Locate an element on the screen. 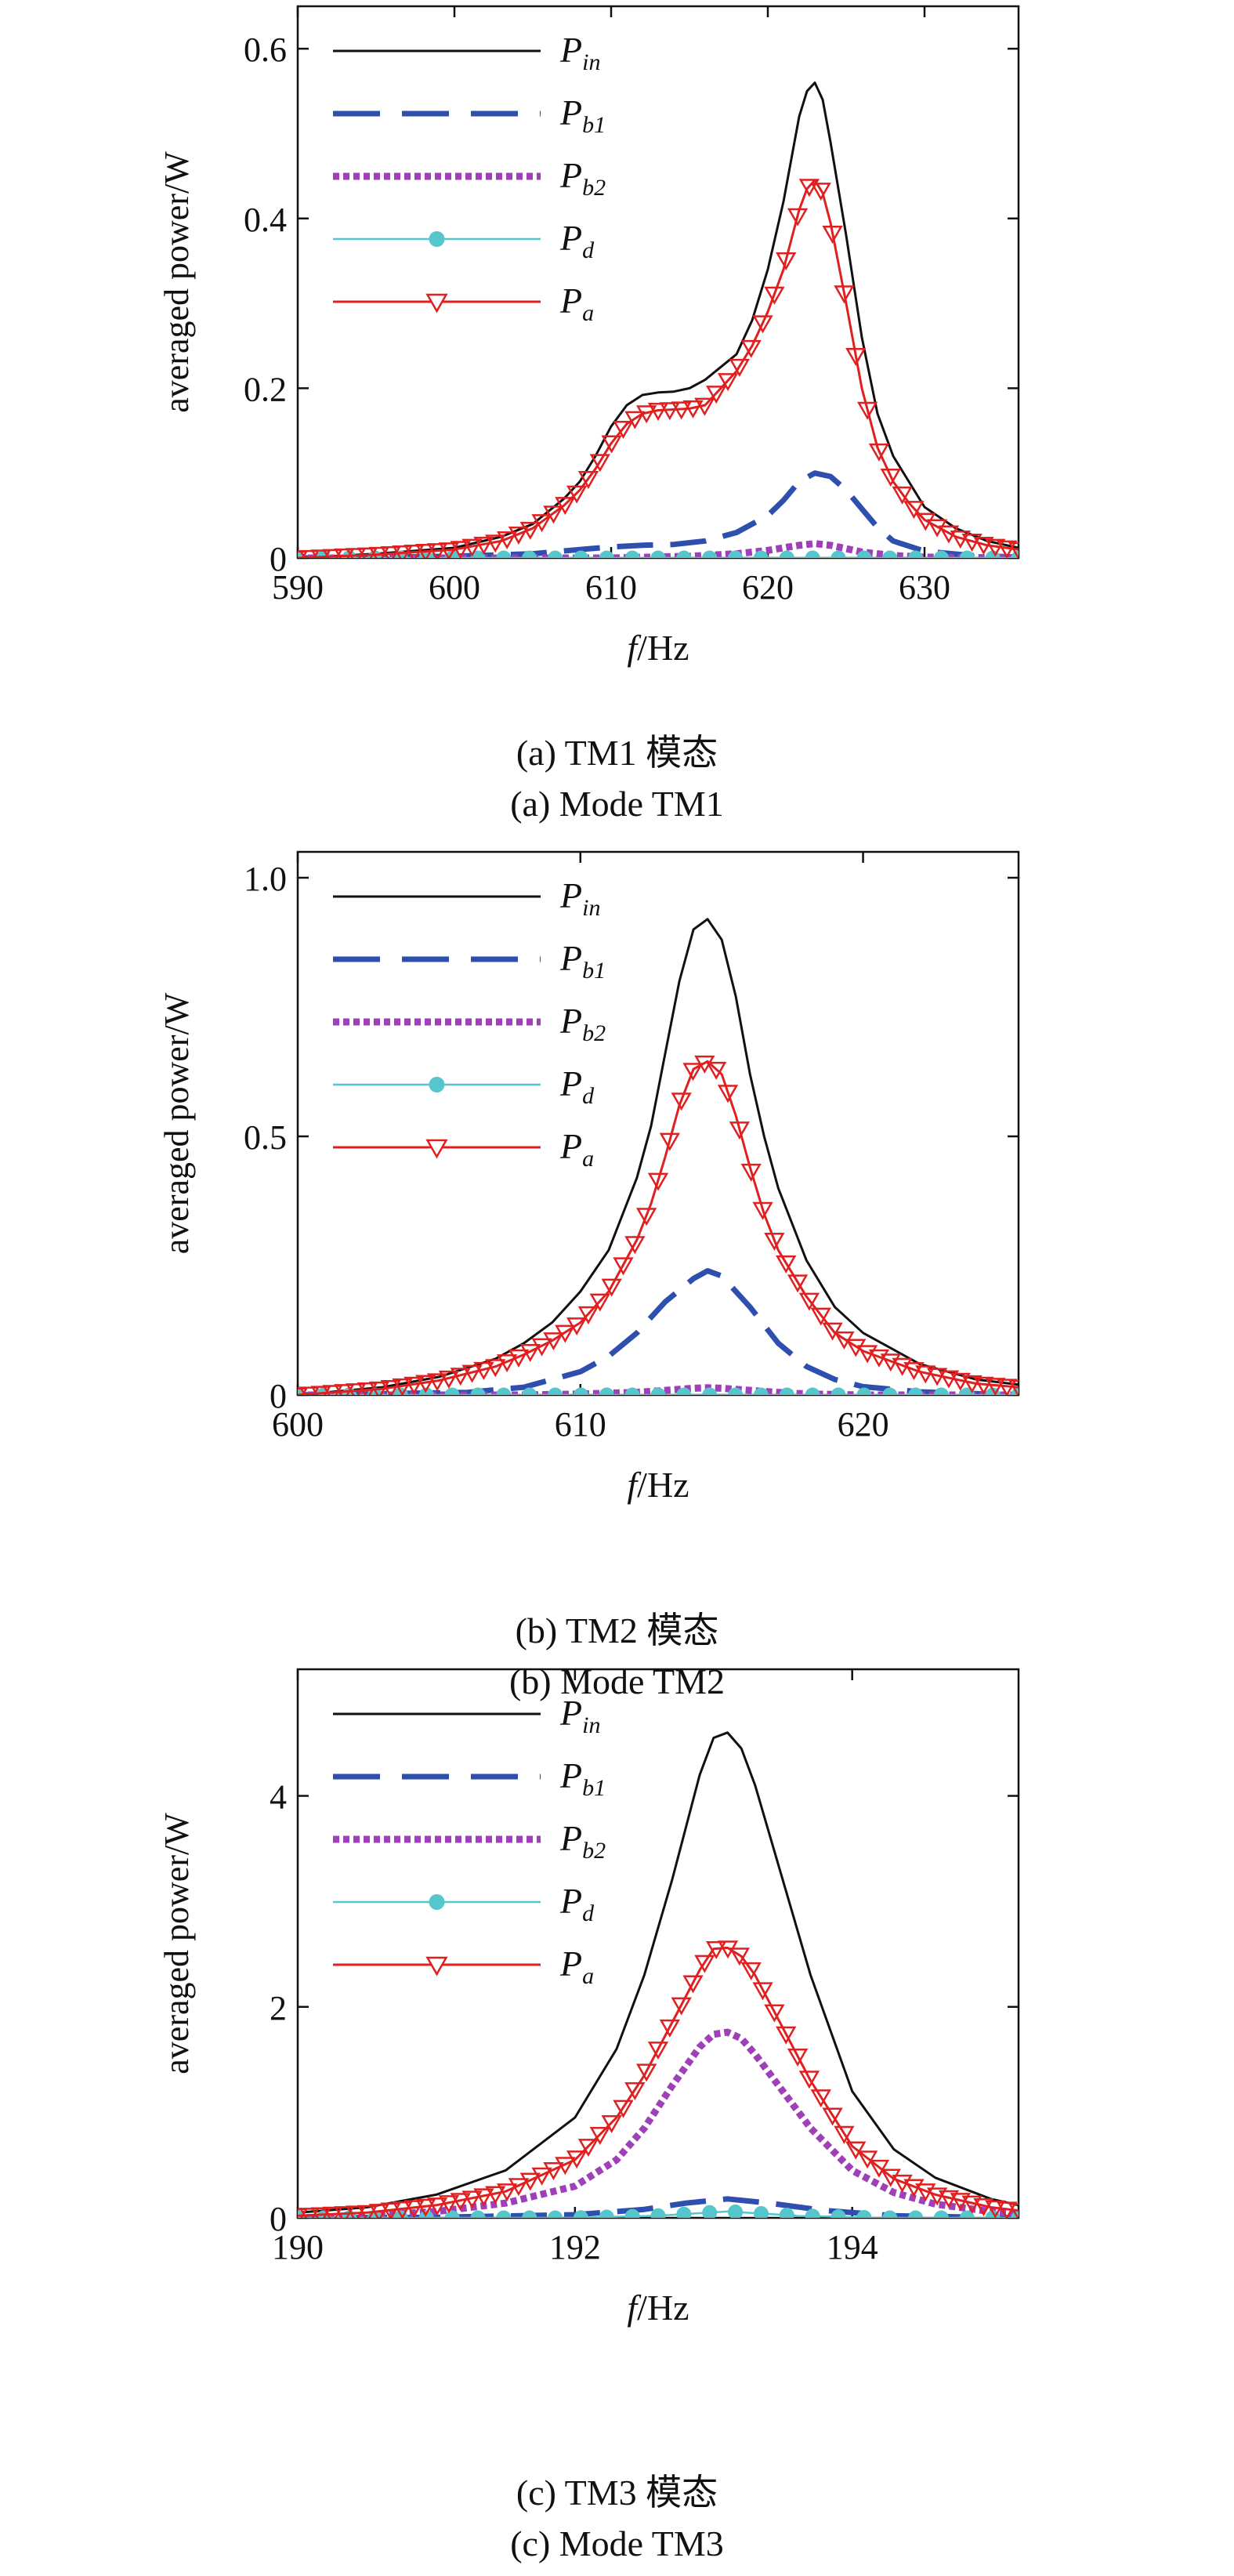 This screenshot has height=2576, width=1234. legend-label-b2: Pb2 is located at coordinates (582, 1841).